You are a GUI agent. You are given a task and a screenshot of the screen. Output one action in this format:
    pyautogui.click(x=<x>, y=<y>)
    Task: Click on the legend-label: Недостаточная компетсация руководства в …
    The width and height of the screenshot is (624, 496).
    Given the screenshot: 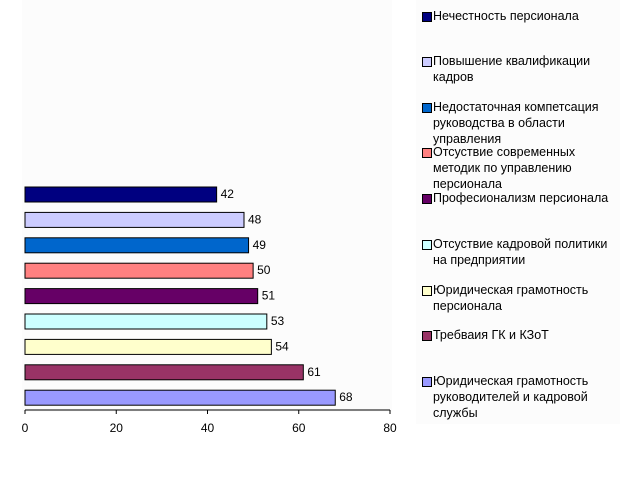 What is the action you would take?
    pyautogui.click(x=516, y=123)
    